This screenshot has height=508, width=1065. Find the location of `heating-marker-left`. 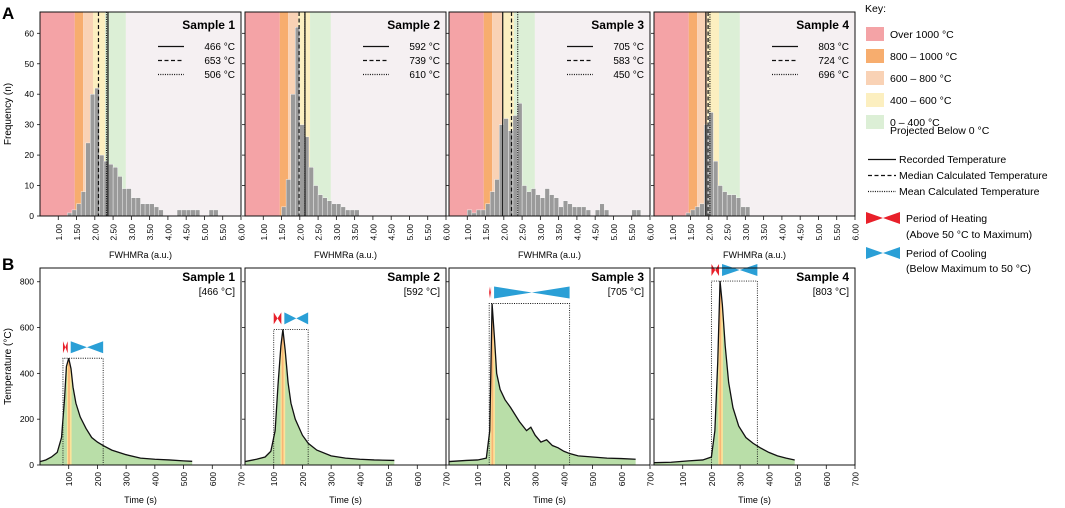

heating-marker-left is located at coordinates (64, 347).